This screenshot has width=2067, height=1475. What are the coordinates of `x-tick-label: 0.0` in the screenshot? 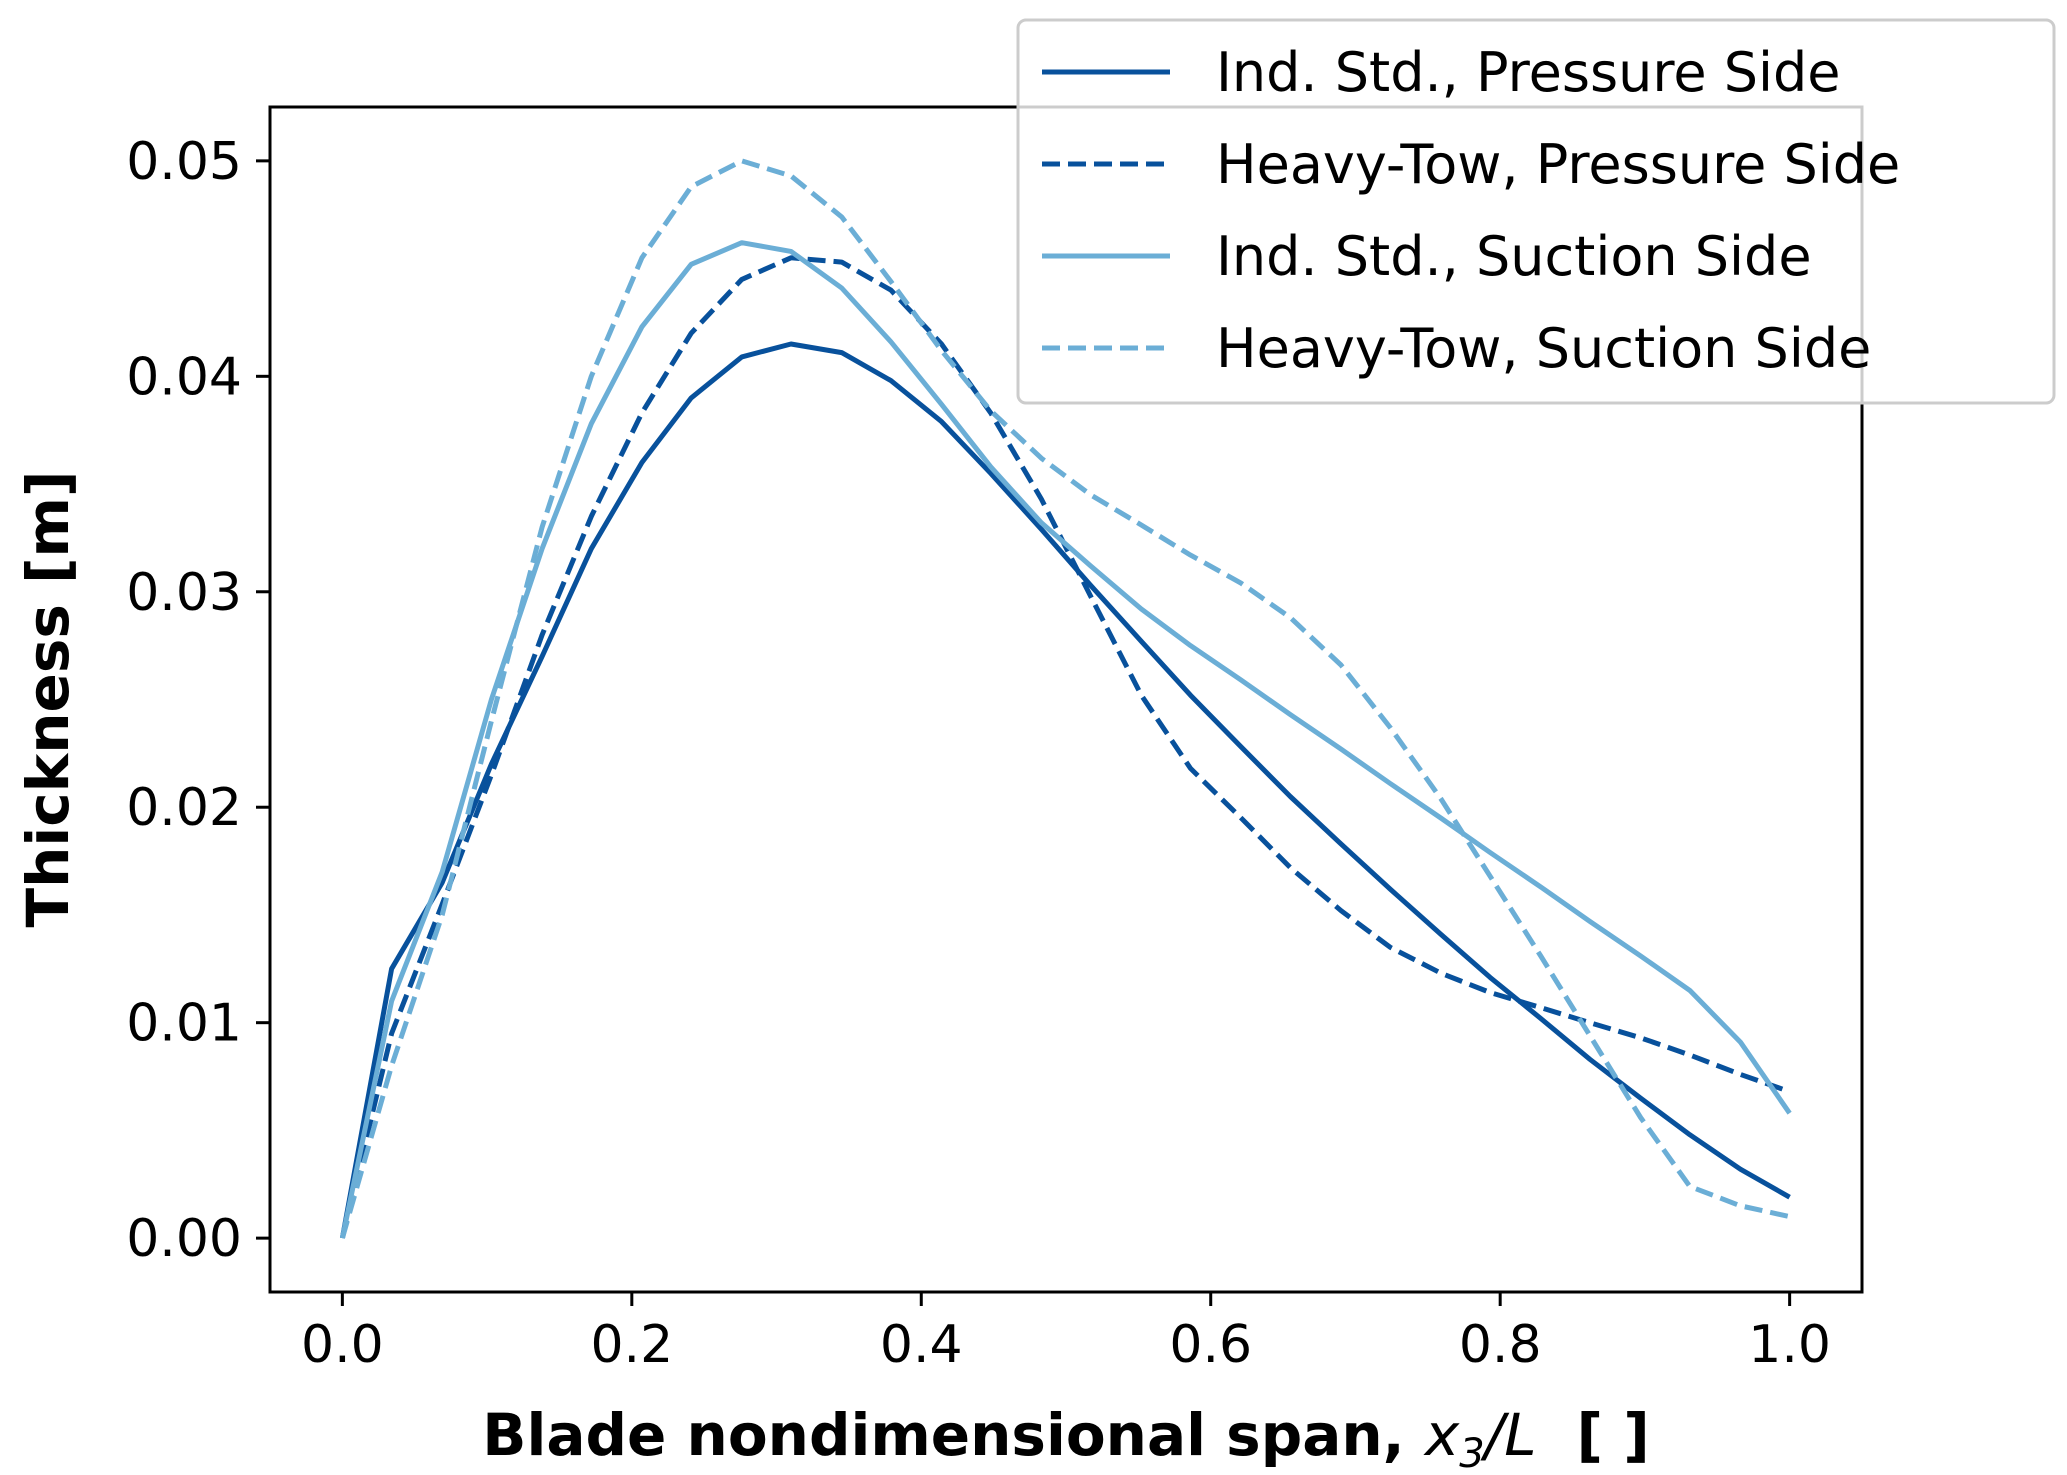 It's located at (342, 1345).